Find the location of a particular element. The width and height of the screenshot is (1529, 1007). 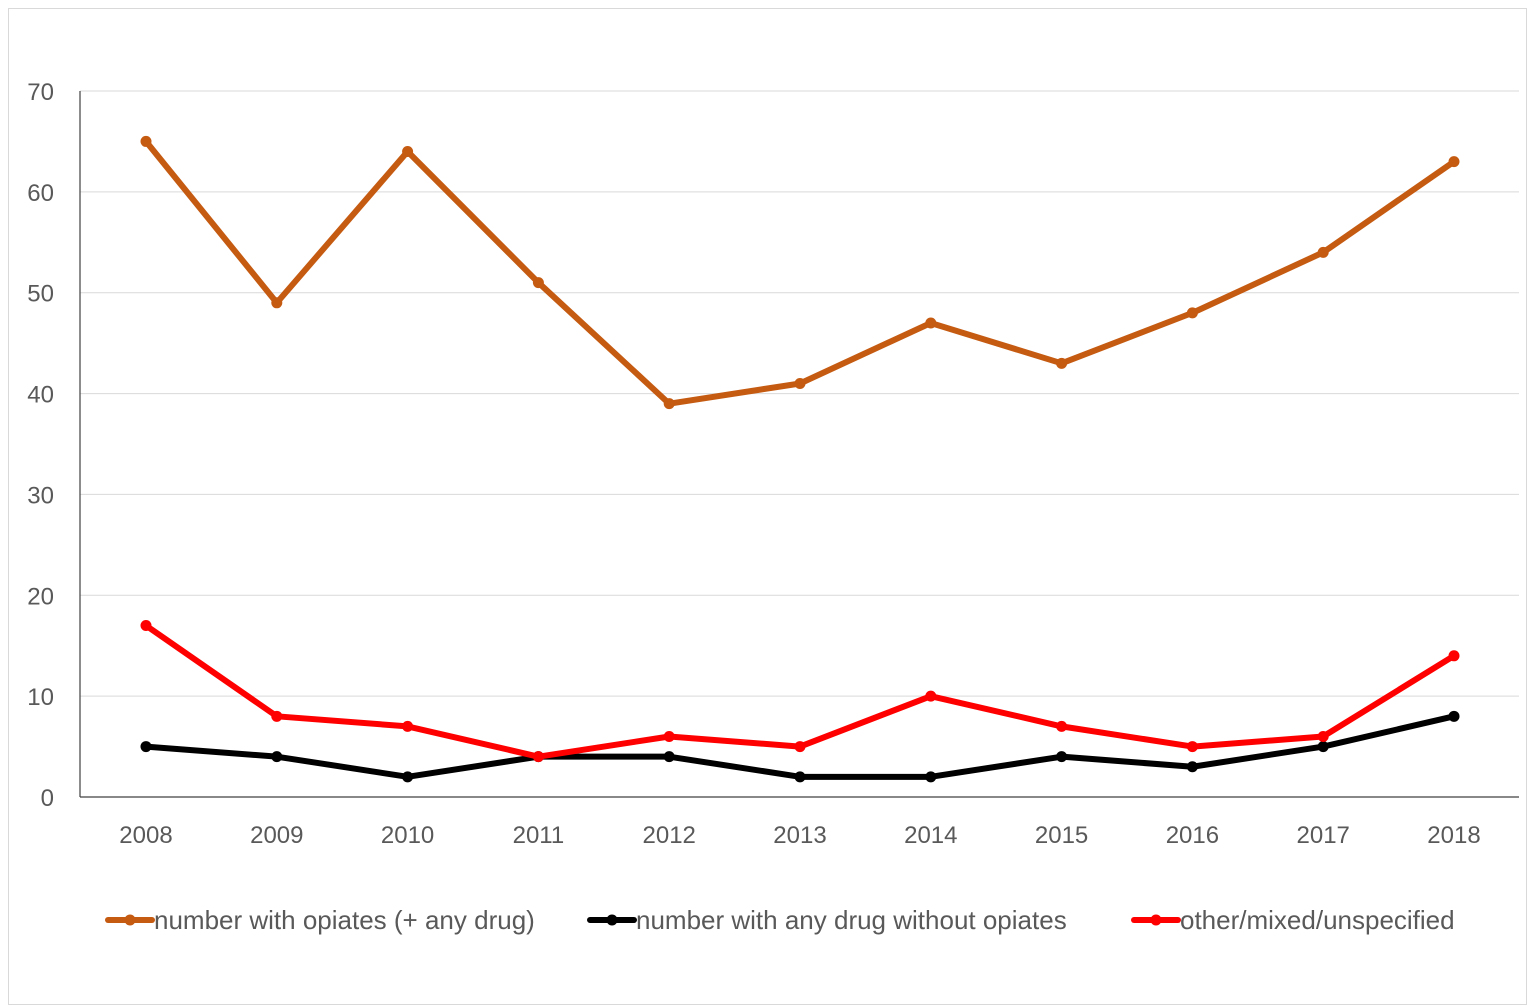

y-tick-label-70: 70 is located at coordinates (40, 92).